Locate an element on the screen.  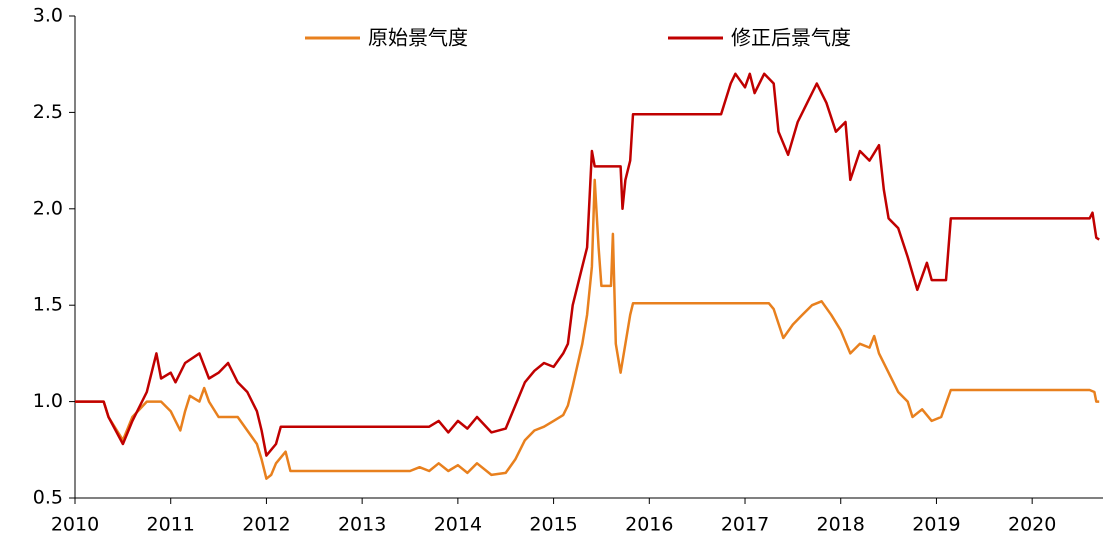
y-tick-label: 3.0 is located at coordinates (48, 16).